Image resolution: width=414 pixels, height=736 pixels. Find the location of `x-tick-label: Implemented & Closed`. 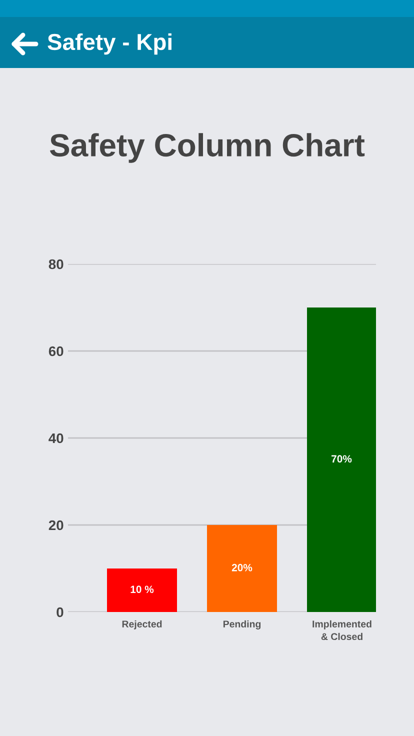

x-tick-label: Implemented & Closed is located at coordinates (342, 630).